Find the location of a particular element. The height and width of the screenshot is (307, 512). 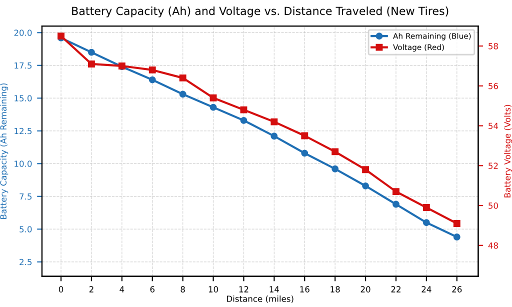

y-tick-label: 17.5 is located at coordinates (23, 65).